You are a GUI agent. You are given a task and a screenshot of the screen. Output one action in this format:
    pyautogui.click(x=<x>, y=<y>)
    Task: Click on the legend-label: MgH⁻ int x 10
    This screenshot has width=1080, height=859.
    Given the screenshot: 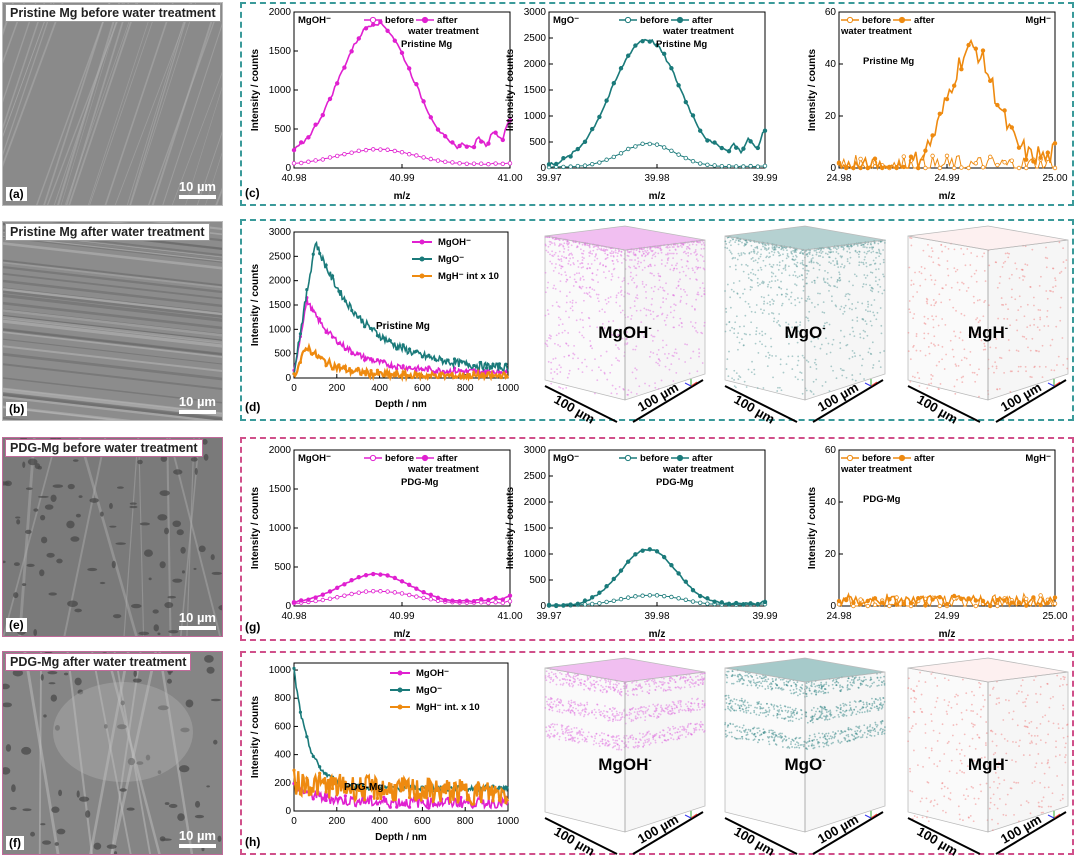 What is the action you would take?
    pyautogui.click(x=468, y=276)
    